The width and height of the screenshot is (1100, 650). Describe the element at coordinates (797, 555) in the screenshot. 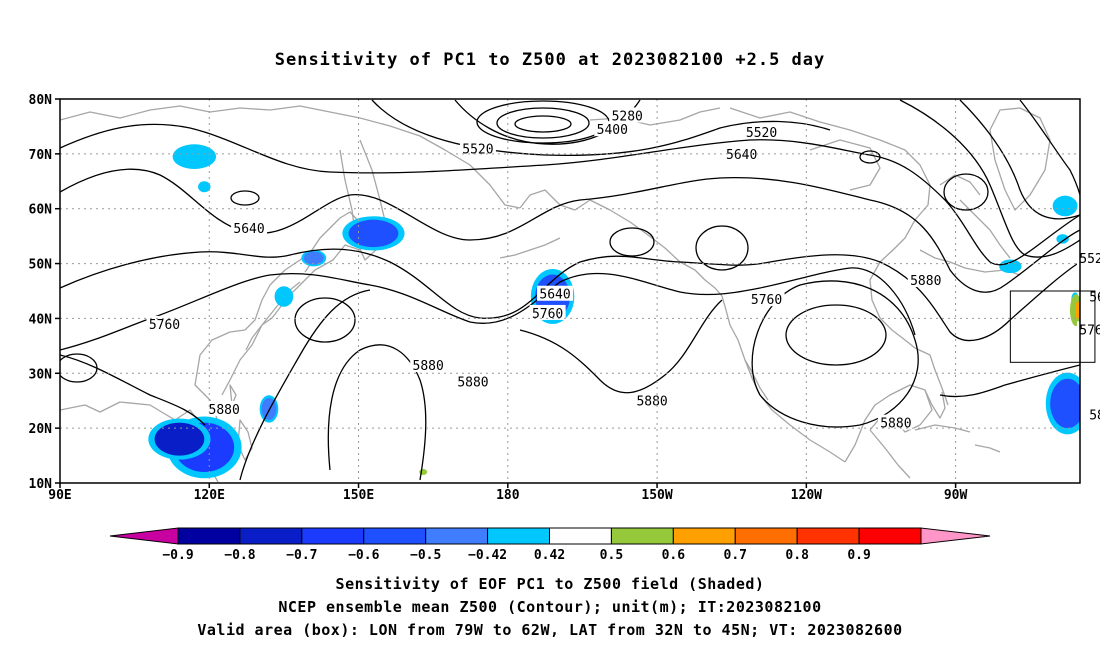

I see `colorbar-label: 0.8` at that location.